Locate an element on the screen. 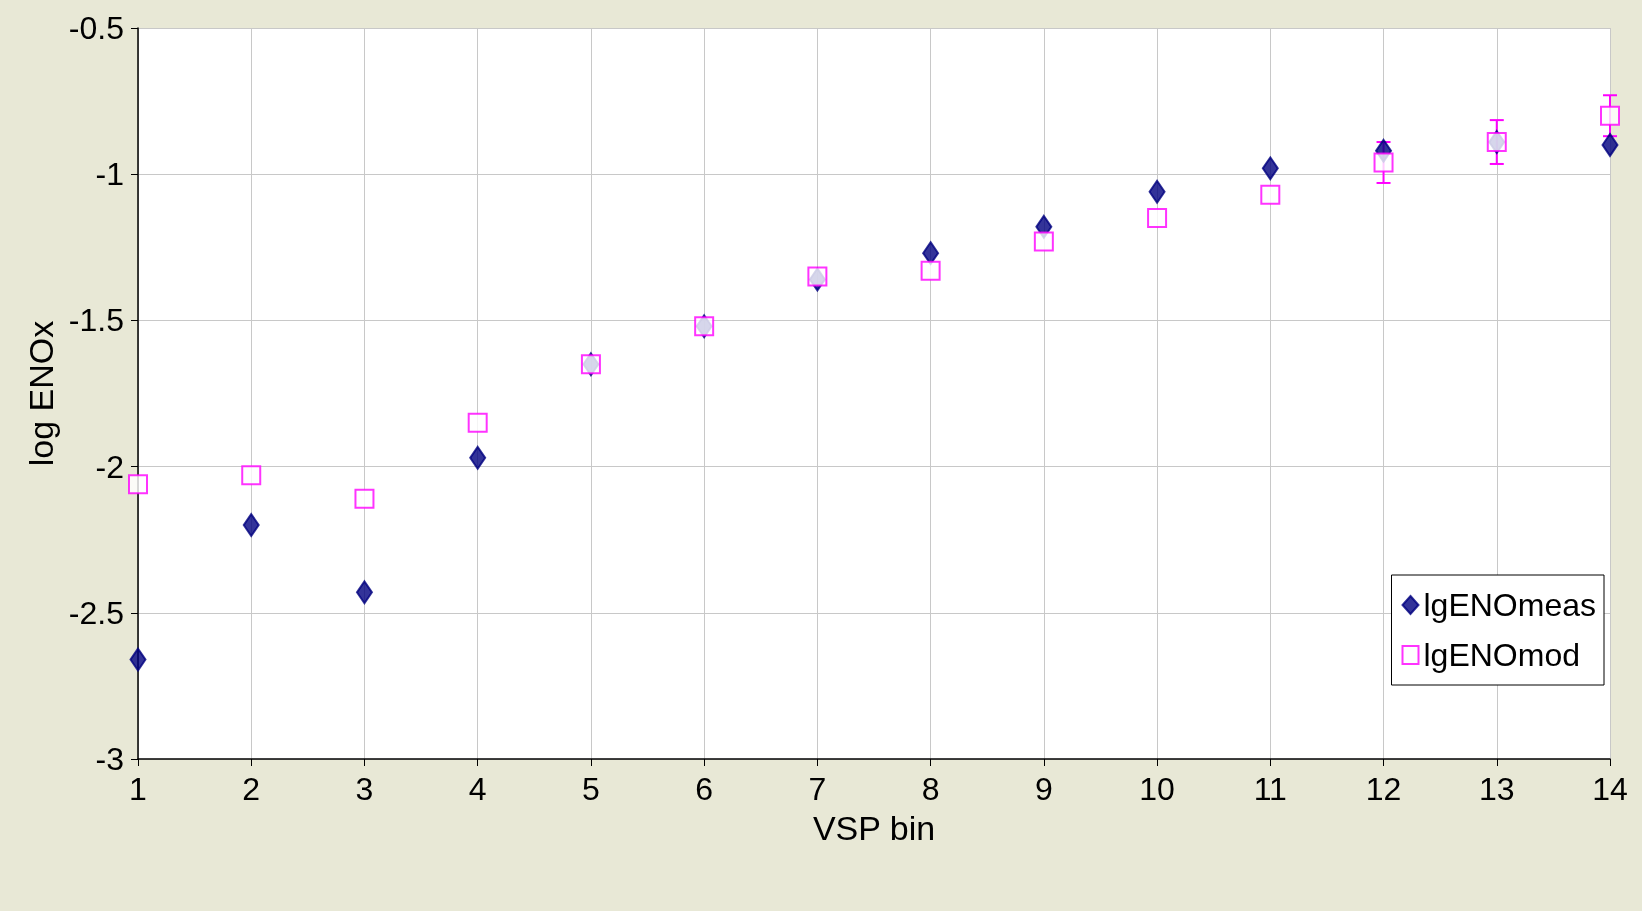 This screenshot has height=911, width=1642. x-tick-label: 10 is located at coordinates (1157, 789).